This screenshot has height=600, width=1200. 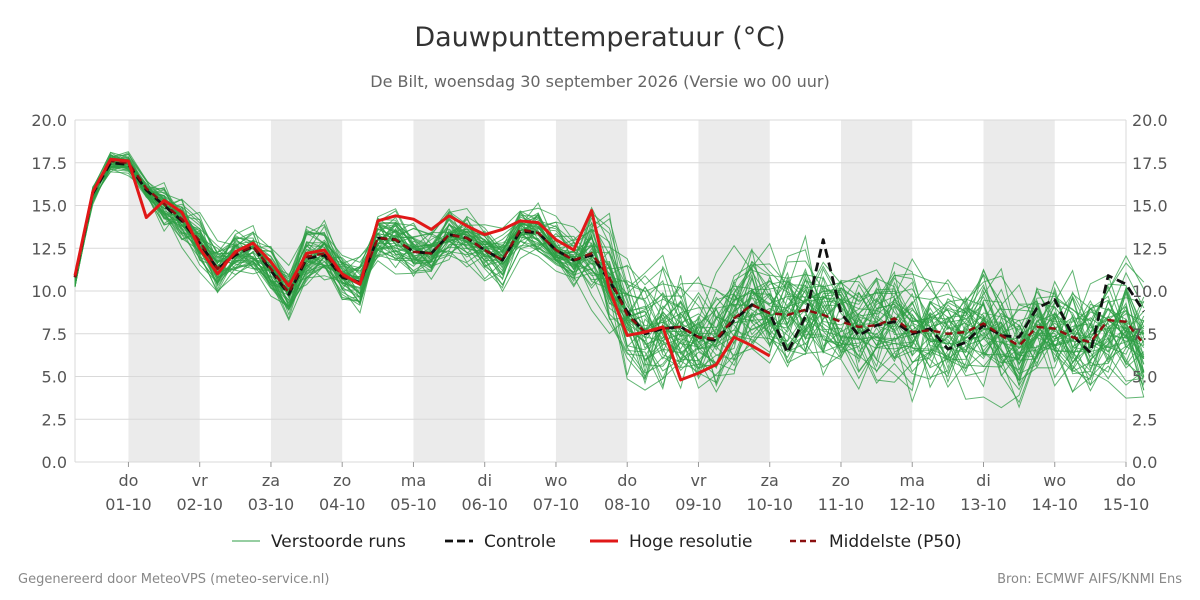 What do you see at coordinates (1150, 248) in the screenshot?
I see `y-tick-label-right: 12.5` at bounding box center [1150, 248].